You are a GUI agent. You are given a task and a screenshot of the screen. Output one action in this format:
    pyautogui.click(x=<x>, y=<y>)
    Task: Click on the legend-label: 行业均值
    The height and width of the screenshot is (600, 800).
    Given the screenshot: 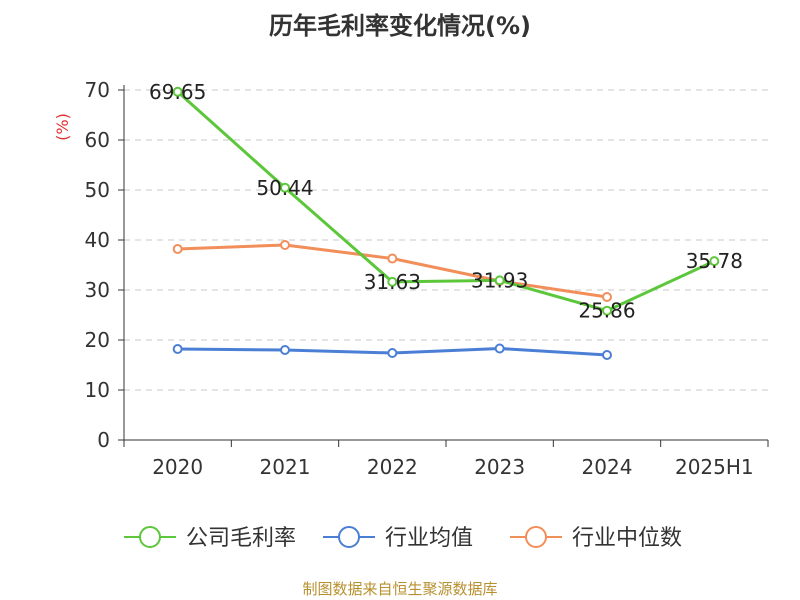 What is the action you would take?
    pyautogui.click(x=429, y=538)
    